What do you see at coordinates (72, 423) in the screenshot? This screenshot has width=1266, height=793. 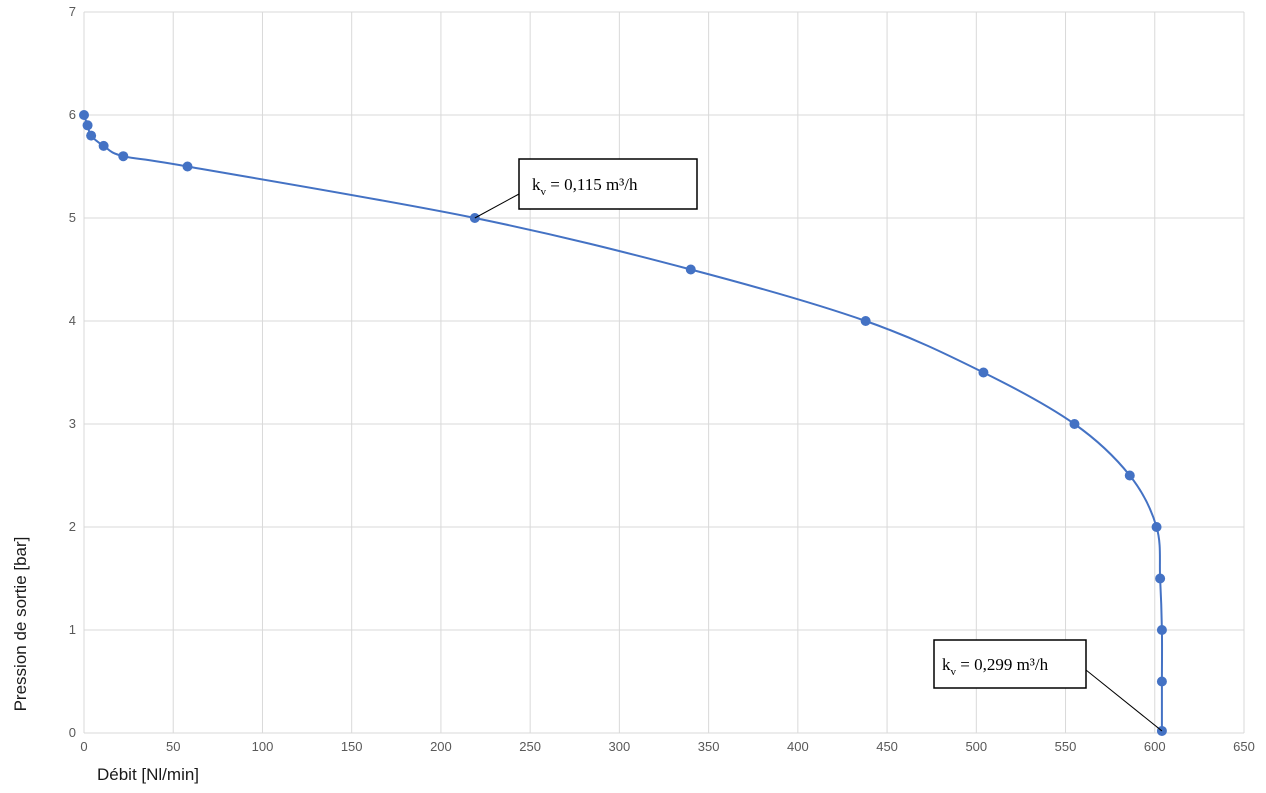 I see `y-tick-label: 3` at bounding box center [72, 423].